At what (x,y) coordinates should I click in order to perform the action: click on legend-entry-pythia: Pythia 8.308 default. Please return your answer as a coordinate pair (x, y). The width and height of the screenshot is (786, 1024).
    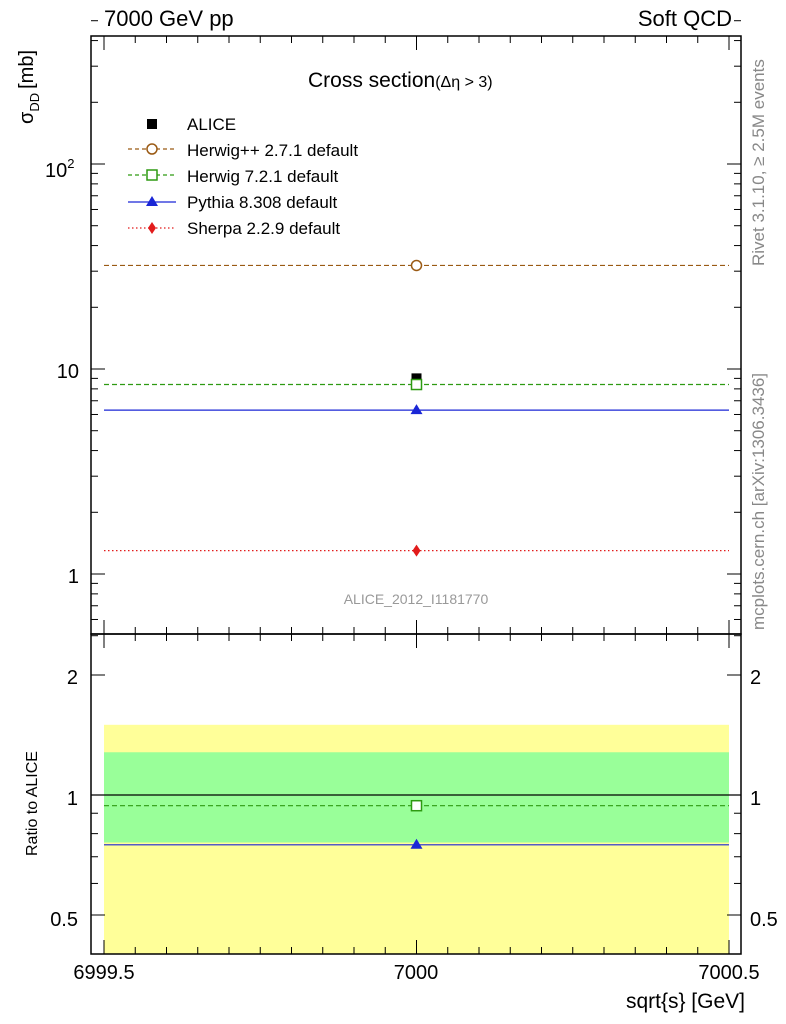
    Looking at the image, I should click on (233, 202).